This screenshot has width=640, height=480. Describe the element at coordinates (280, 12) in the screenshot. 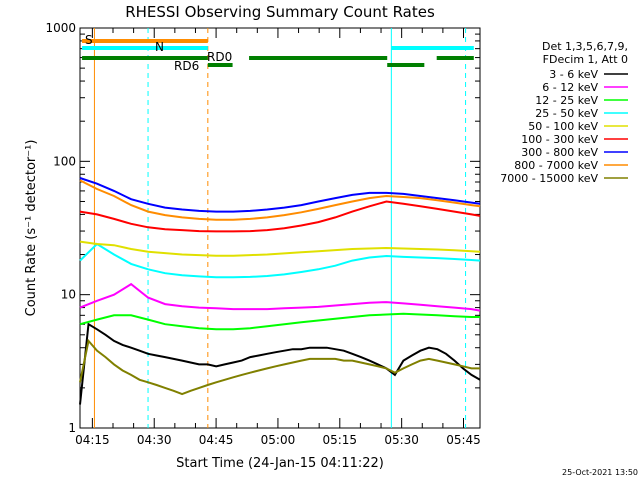

I see `chart-title: RHESSI Observing Summary Count Rates` at that location.